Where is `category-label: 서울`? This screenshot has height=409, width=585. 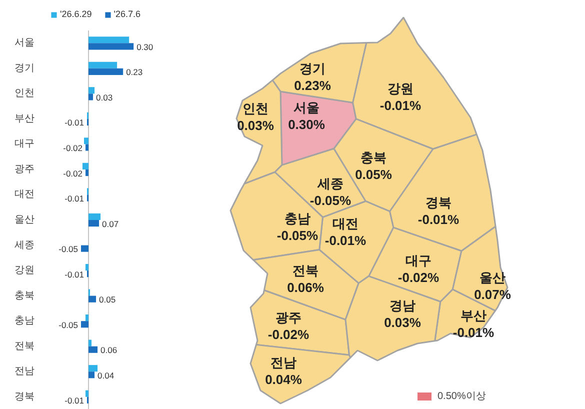
category-label: 서울 is located at coordinates (307, 107).